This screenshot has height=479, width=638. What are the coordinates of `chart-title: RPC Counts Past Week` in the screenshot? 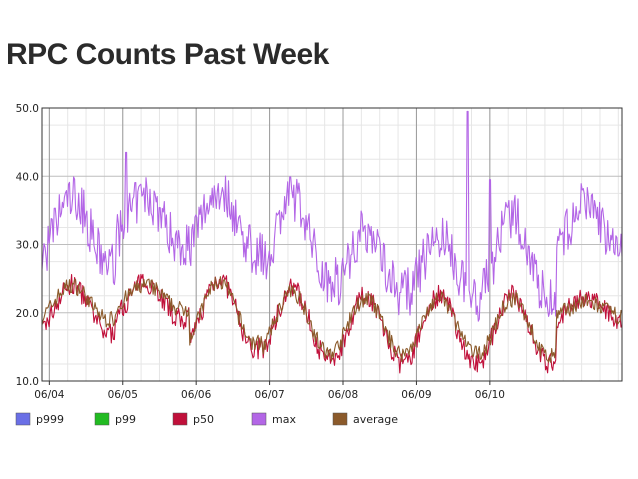 It's located at (167, 54).